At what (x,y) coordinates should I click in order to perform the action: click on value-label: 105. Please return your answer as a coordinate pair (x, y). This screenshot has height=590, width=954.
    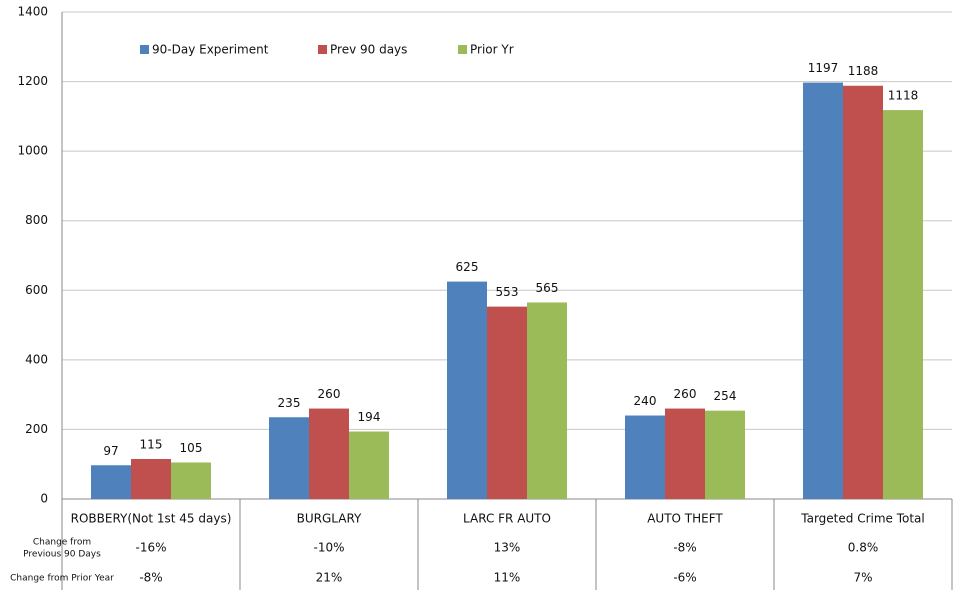
    Looking at the image, I should click on (191, 448).